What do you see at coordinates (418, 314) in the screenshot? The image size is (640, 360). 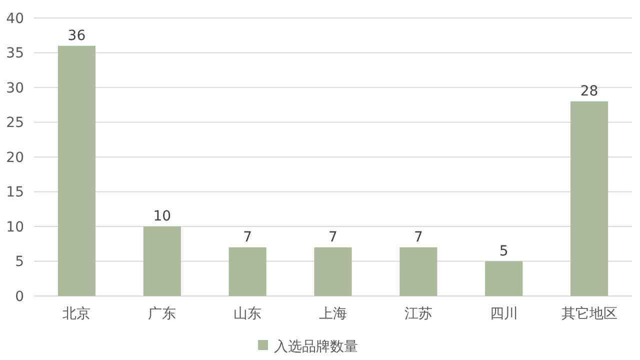 I see `x-tick-label: 江苏` at bounding box center [418, 314].